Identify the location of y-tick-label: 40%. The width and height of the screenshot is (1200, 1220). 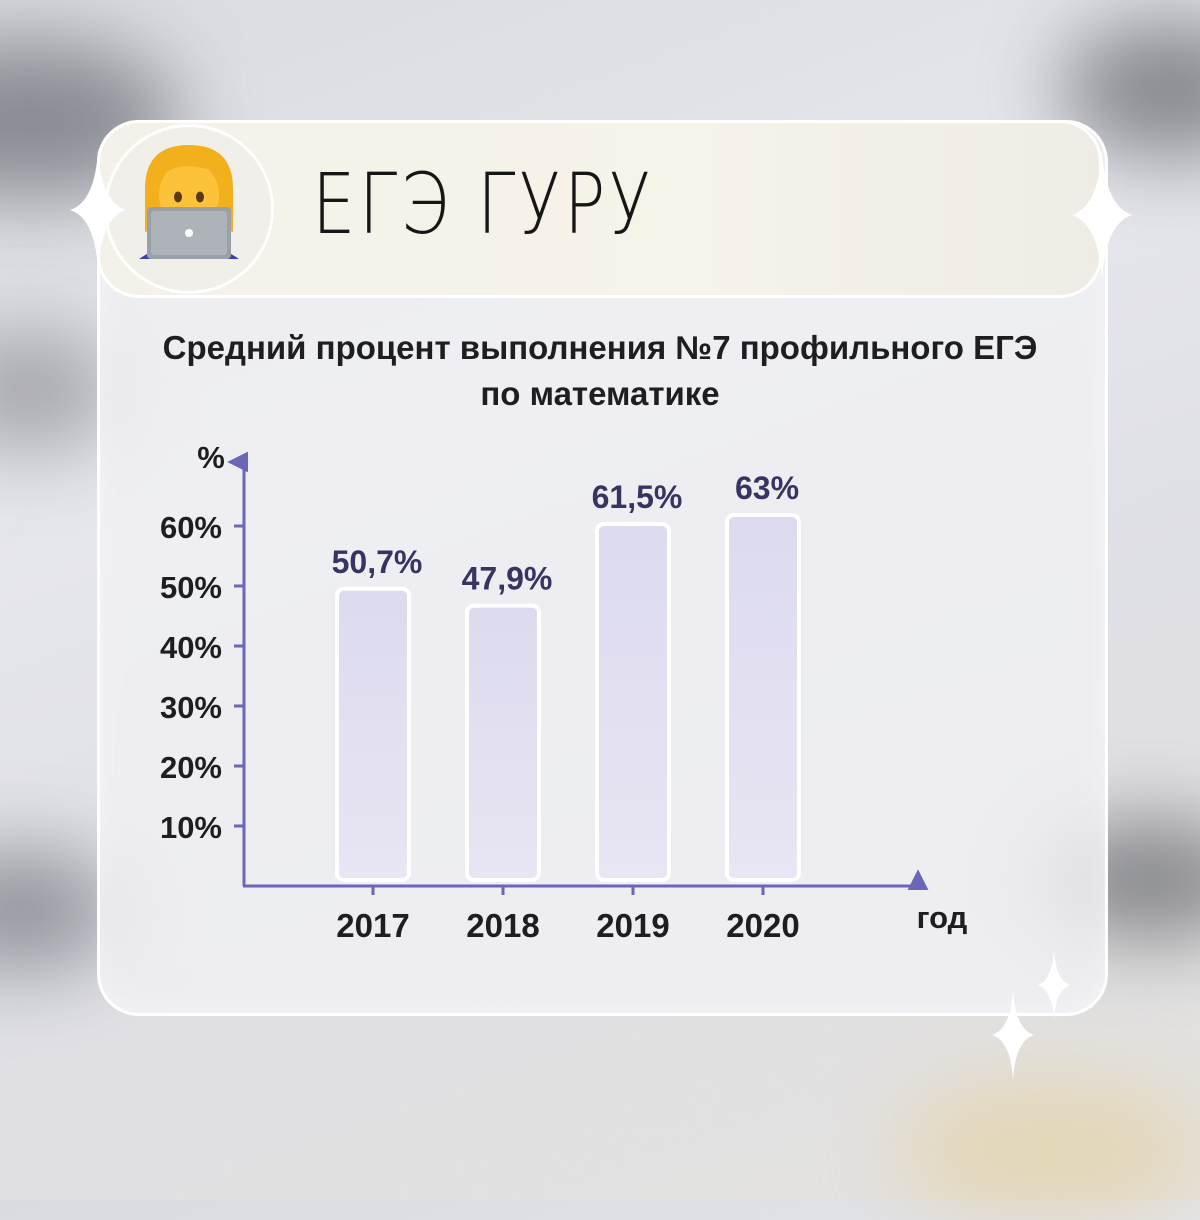
(191, 647).